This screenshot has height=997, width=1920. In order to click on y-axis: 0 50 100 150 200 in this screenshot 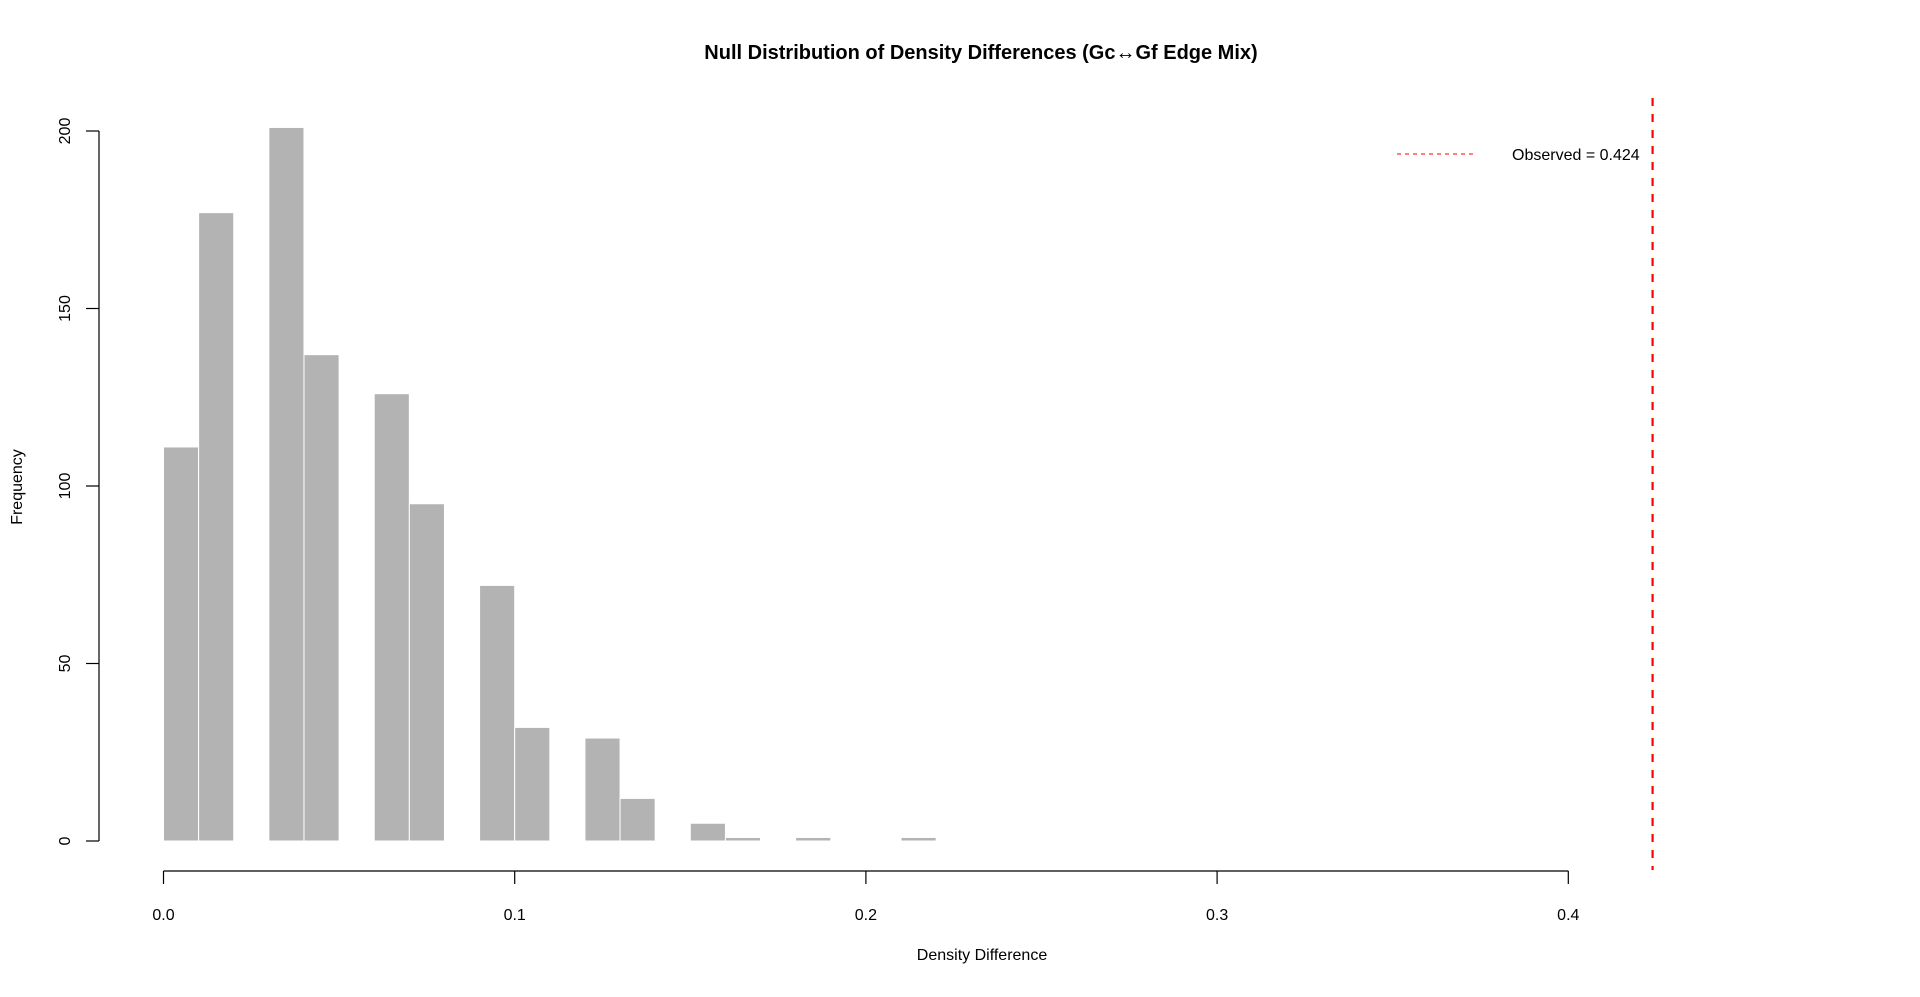, I will do `click(78, 481)`.